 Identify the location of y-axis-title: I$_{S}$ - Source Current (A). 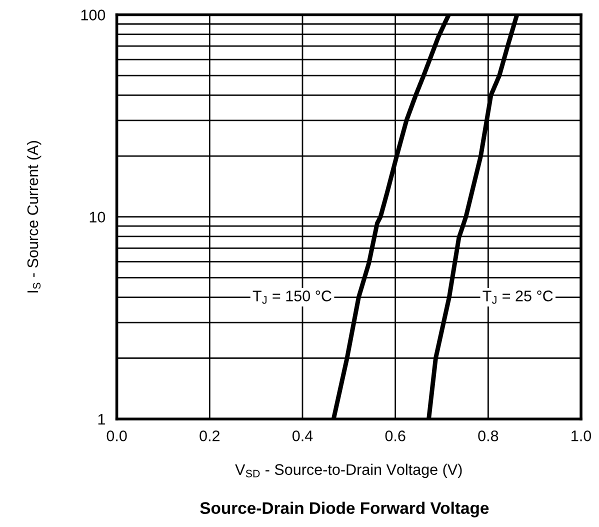
(34, 216).